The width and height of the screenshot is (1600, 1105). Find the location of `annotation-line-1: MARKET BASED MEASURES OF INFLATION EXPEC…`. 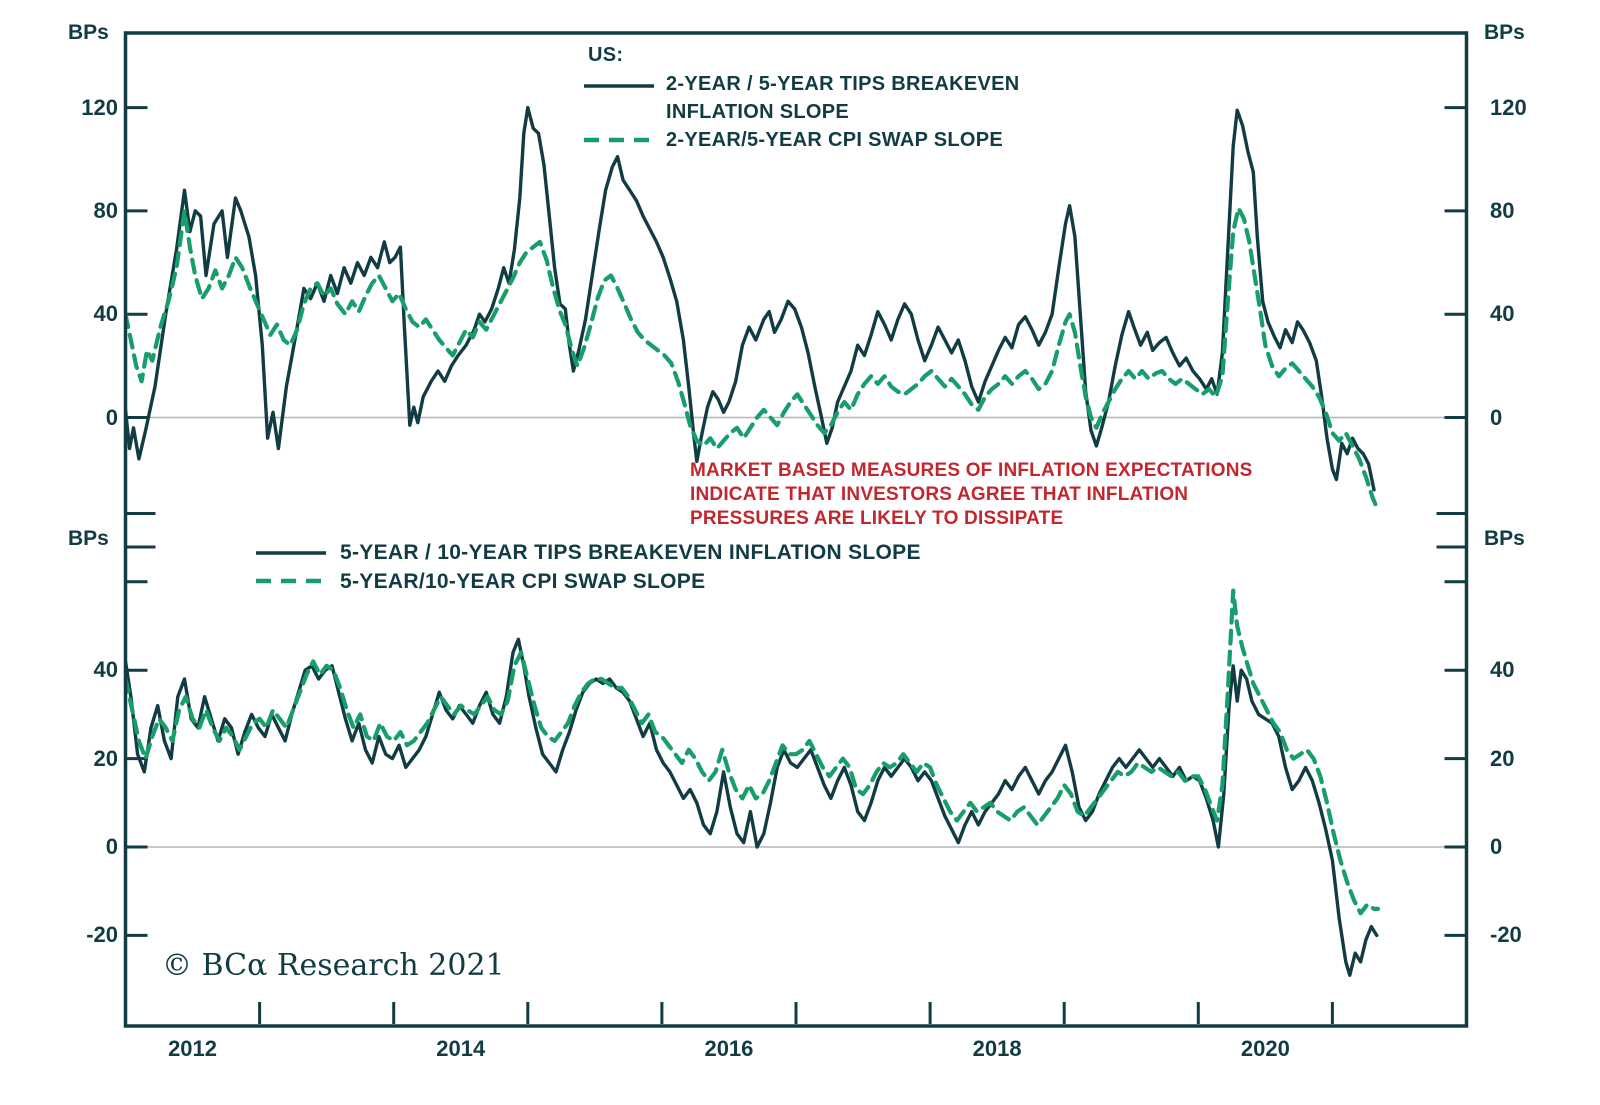

annotation-line-1: MARKET BASED MEASURES OF INFLATION EXPEC… is located at coordinates (971, 470).